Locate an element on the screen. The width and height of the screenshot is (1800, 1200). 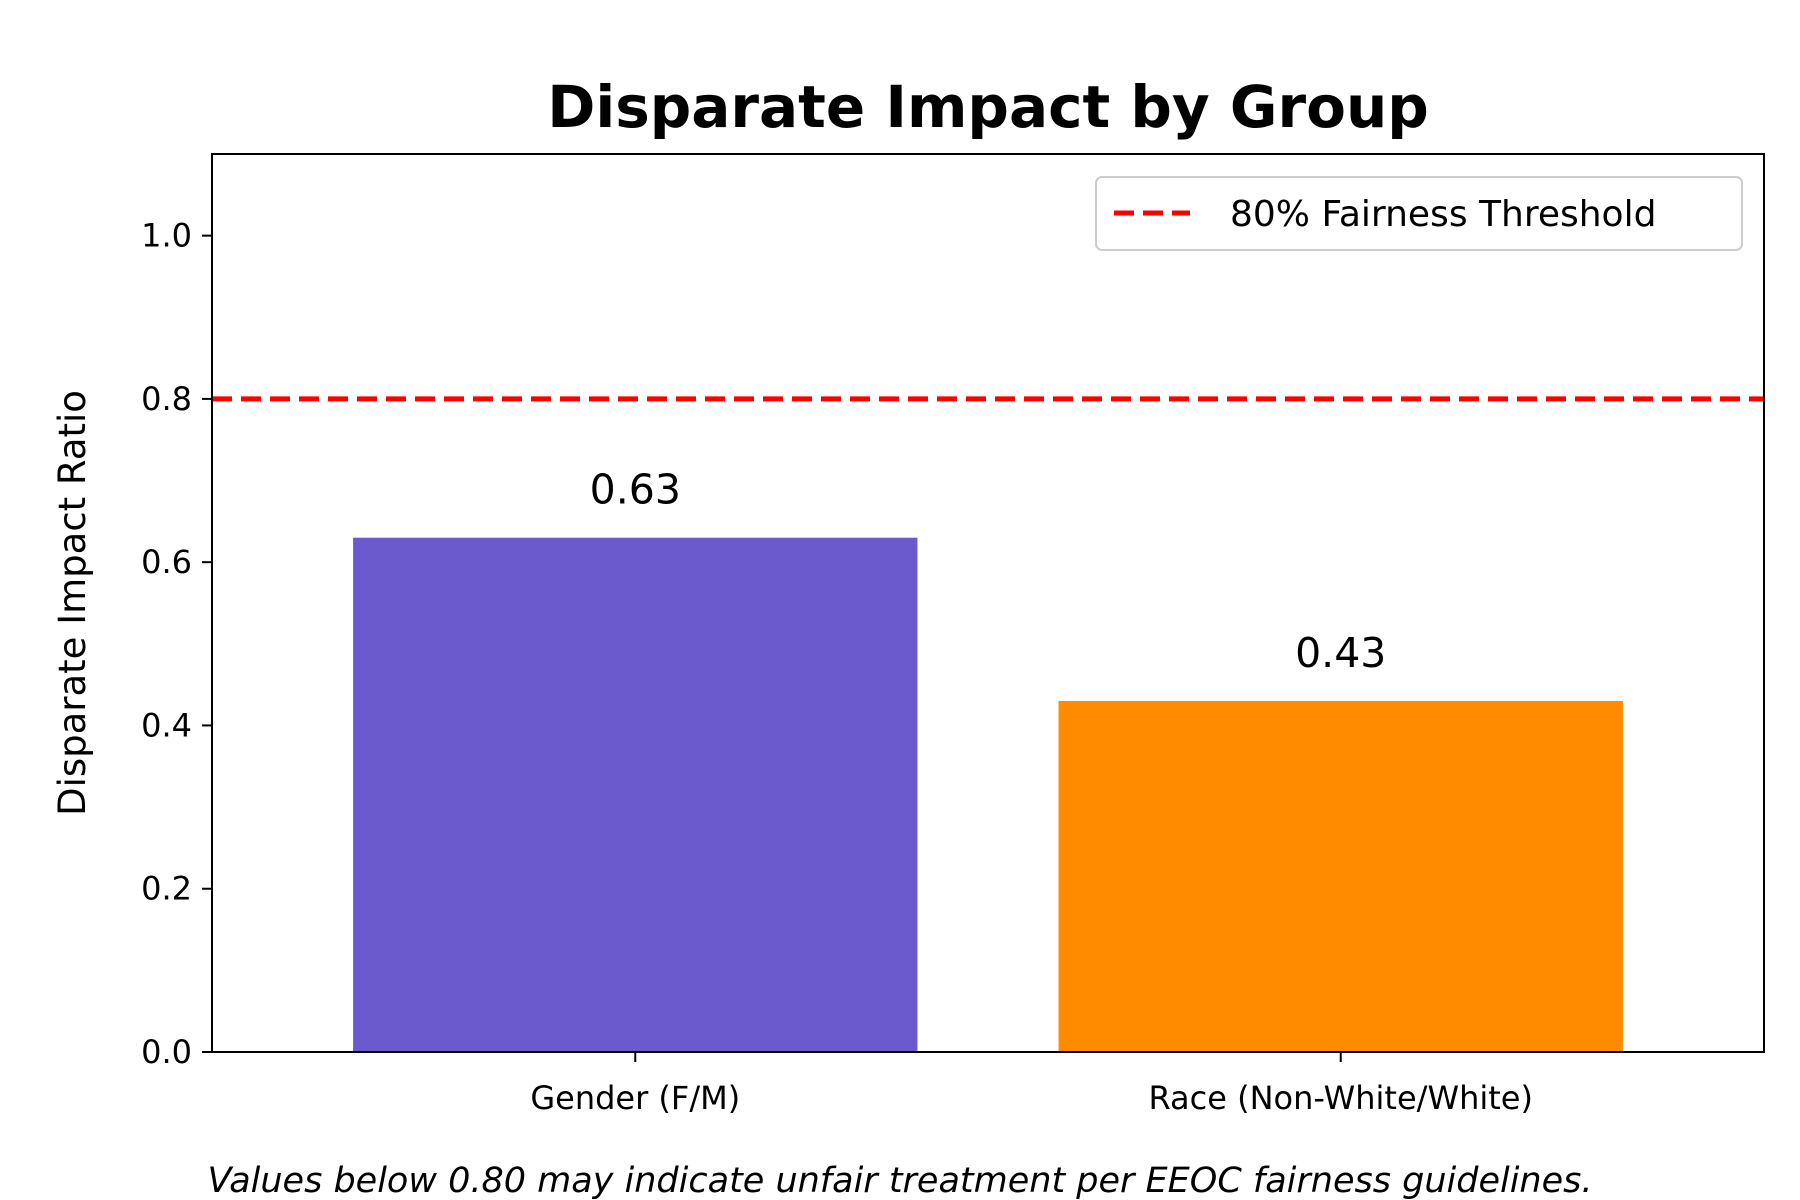
legend: 80% Fairness Threshold is located at coordinates (1419, 213).